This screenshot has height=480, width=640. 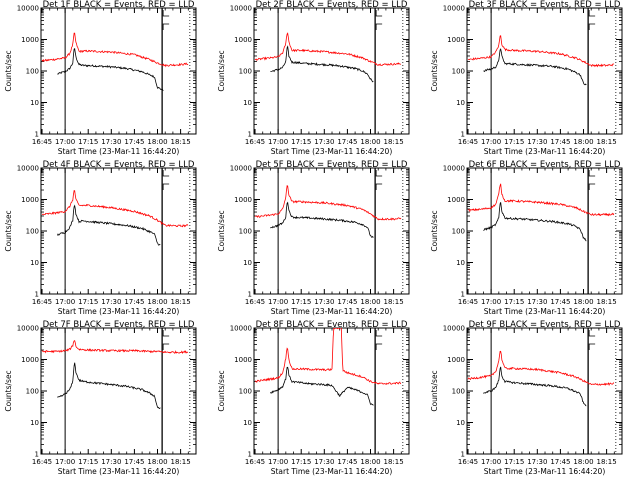 I want to click on panel-title: Det 3F BLACK = Events, RED = LLD, so click(x=545, y=5).